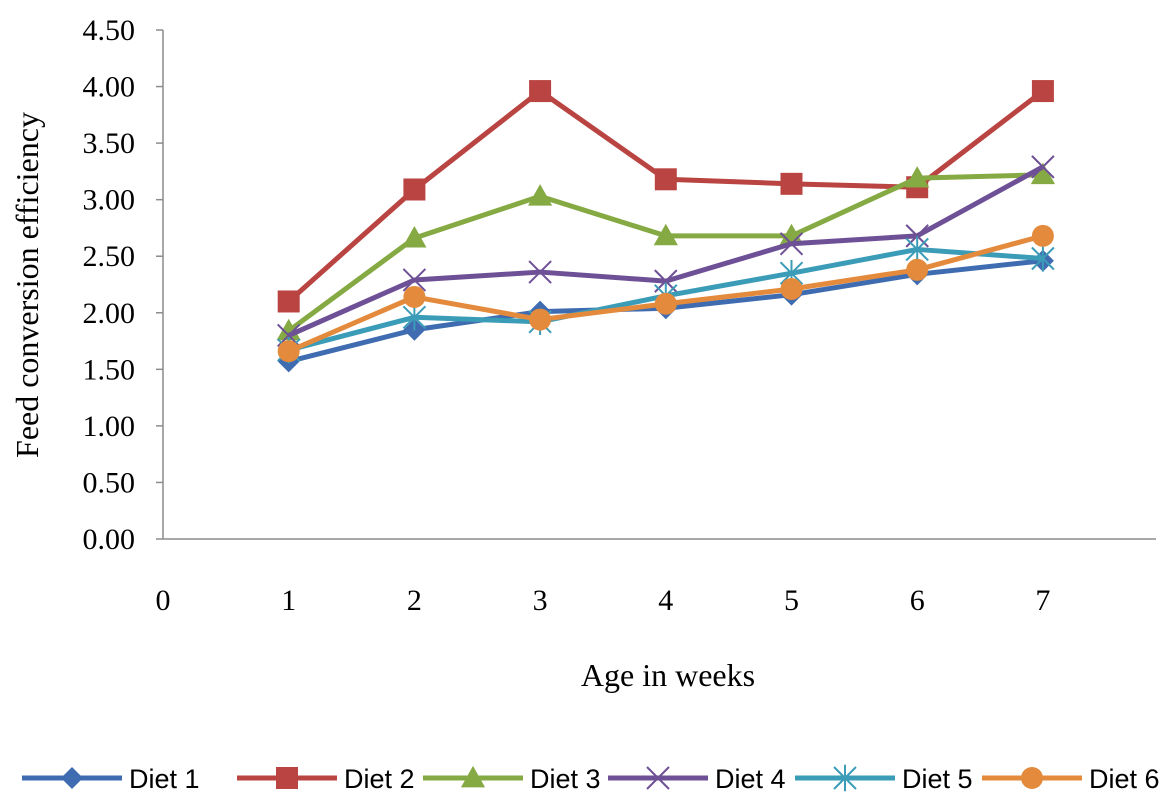  Describe the element at coordinates (565, 779) in the screenshot. I see `legend-label: Diet 3` at that location.